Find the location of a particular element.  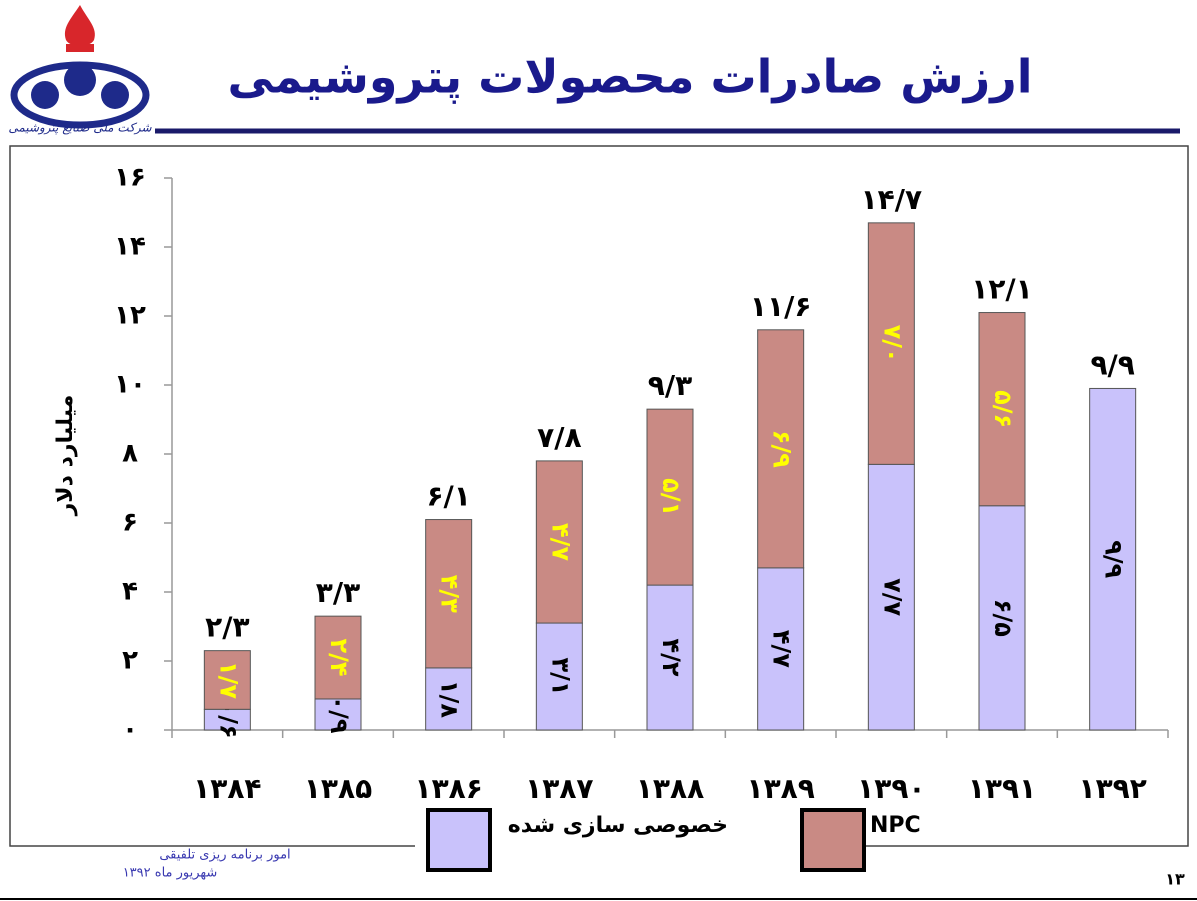

y-tick-label: ۴ is located at coordinates (130, 592).